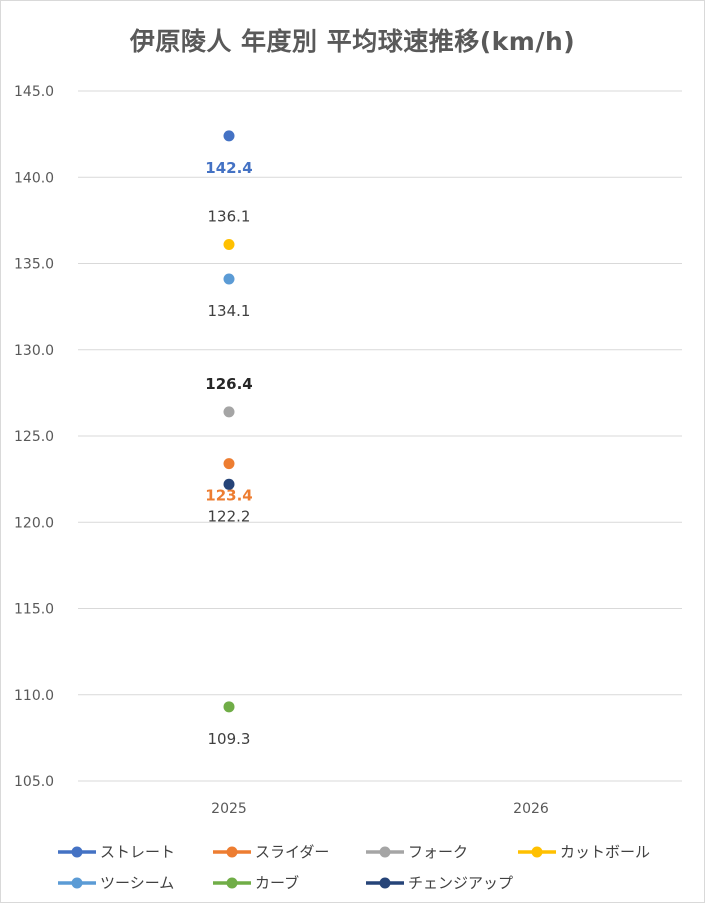 The height and width of the screenshot is (903, 705). I want to click on x-tick-label: 2026, so click(531, 809).